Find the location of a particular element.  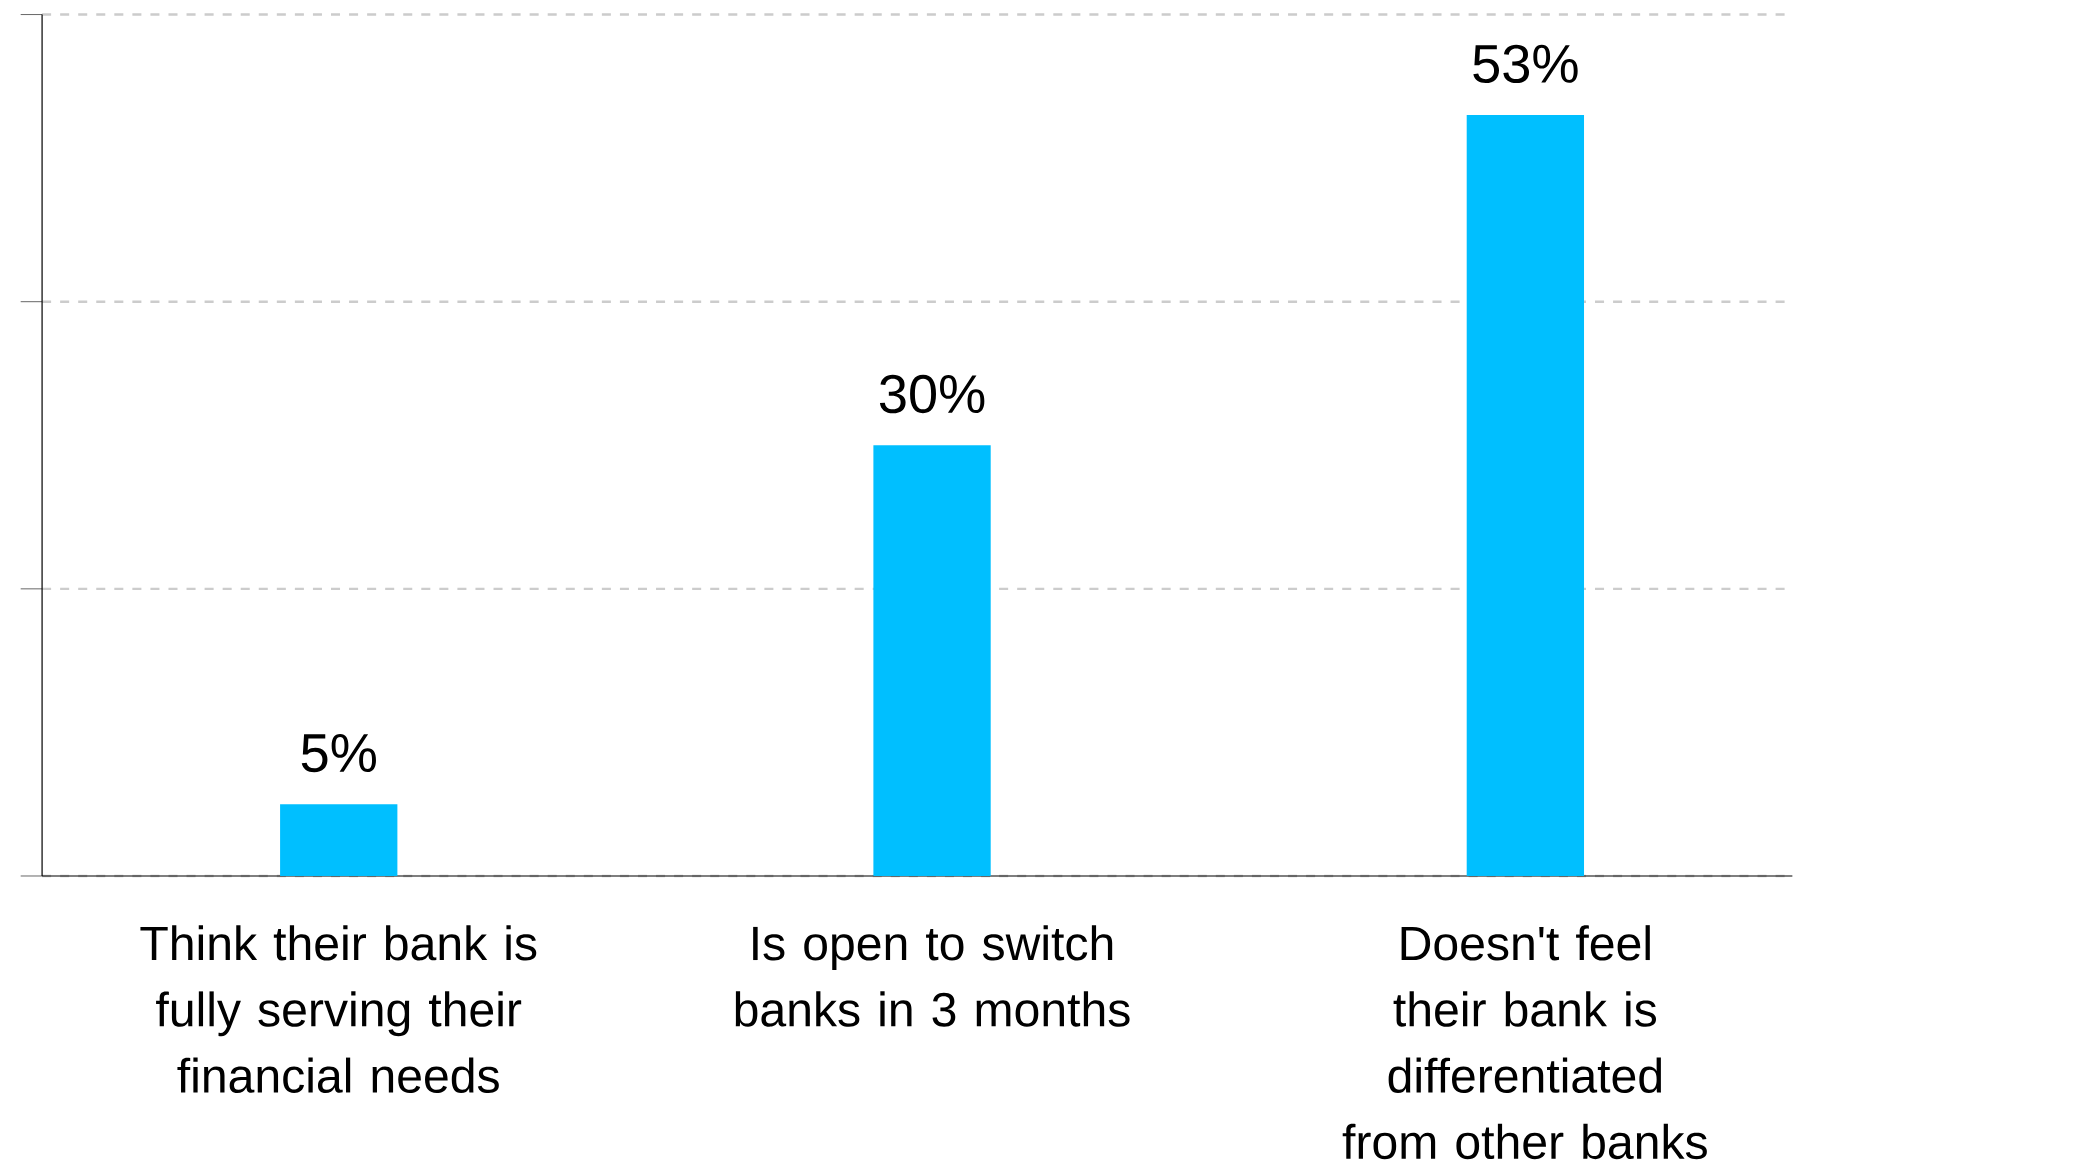

data-label: 53% is located at coordinates (1525, 63).